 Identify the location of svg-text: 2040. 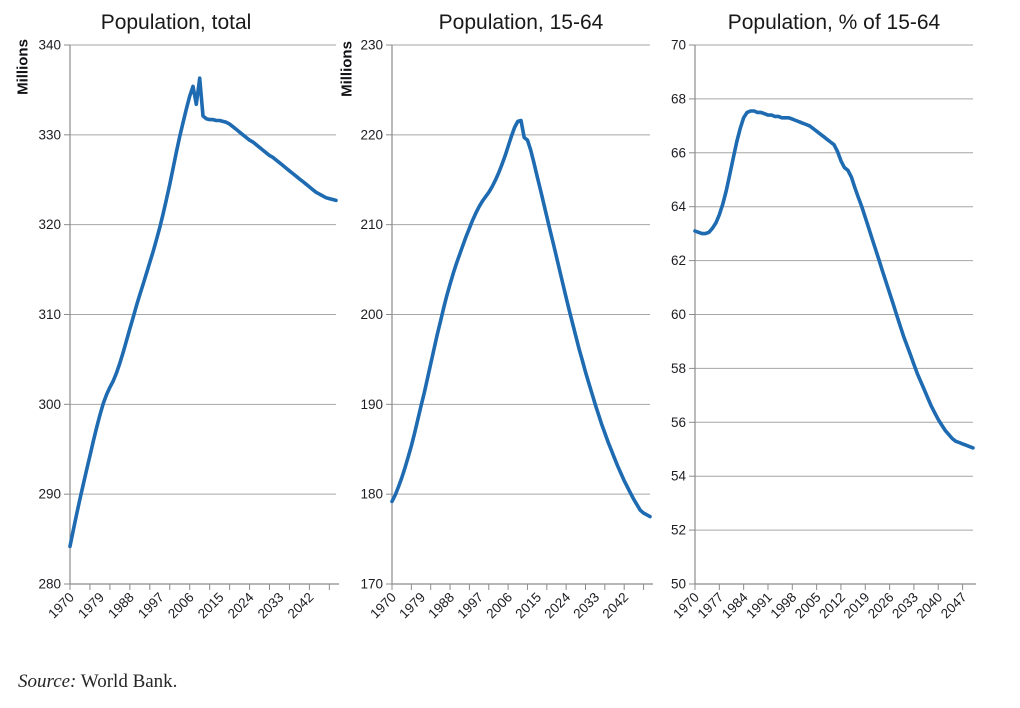
(930, 606).